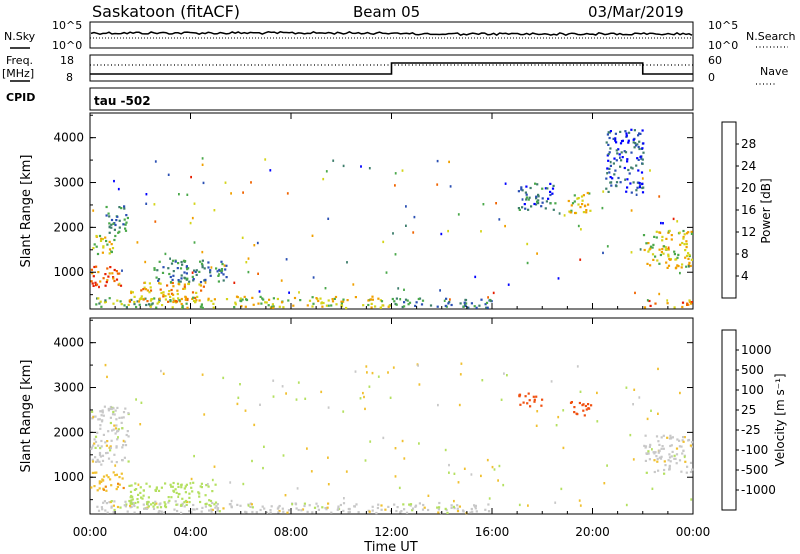 This screenshot has width=800, height=554. Describe the element at coordinates (745, 254) in the screenshot. I see `colorbar-tick-label: 8` at that location.